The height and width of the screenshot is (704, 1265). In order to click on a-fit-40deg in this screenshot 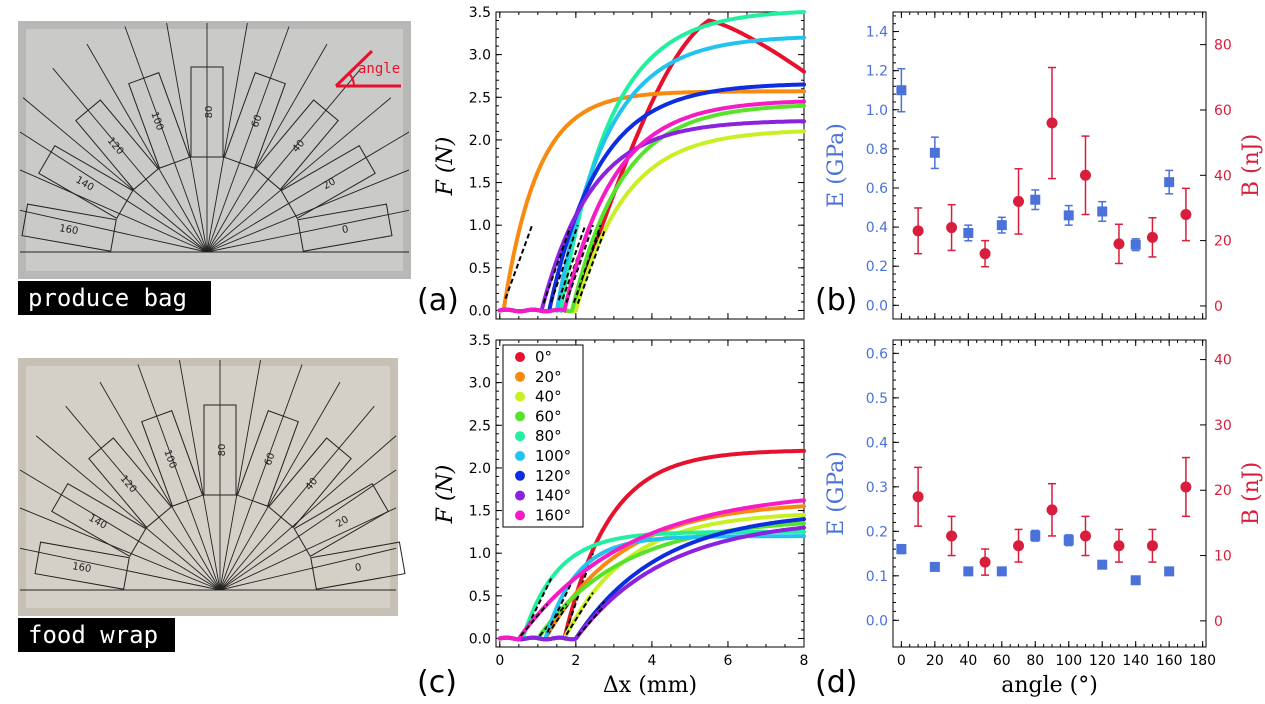, I will do `click(591, 267)`.